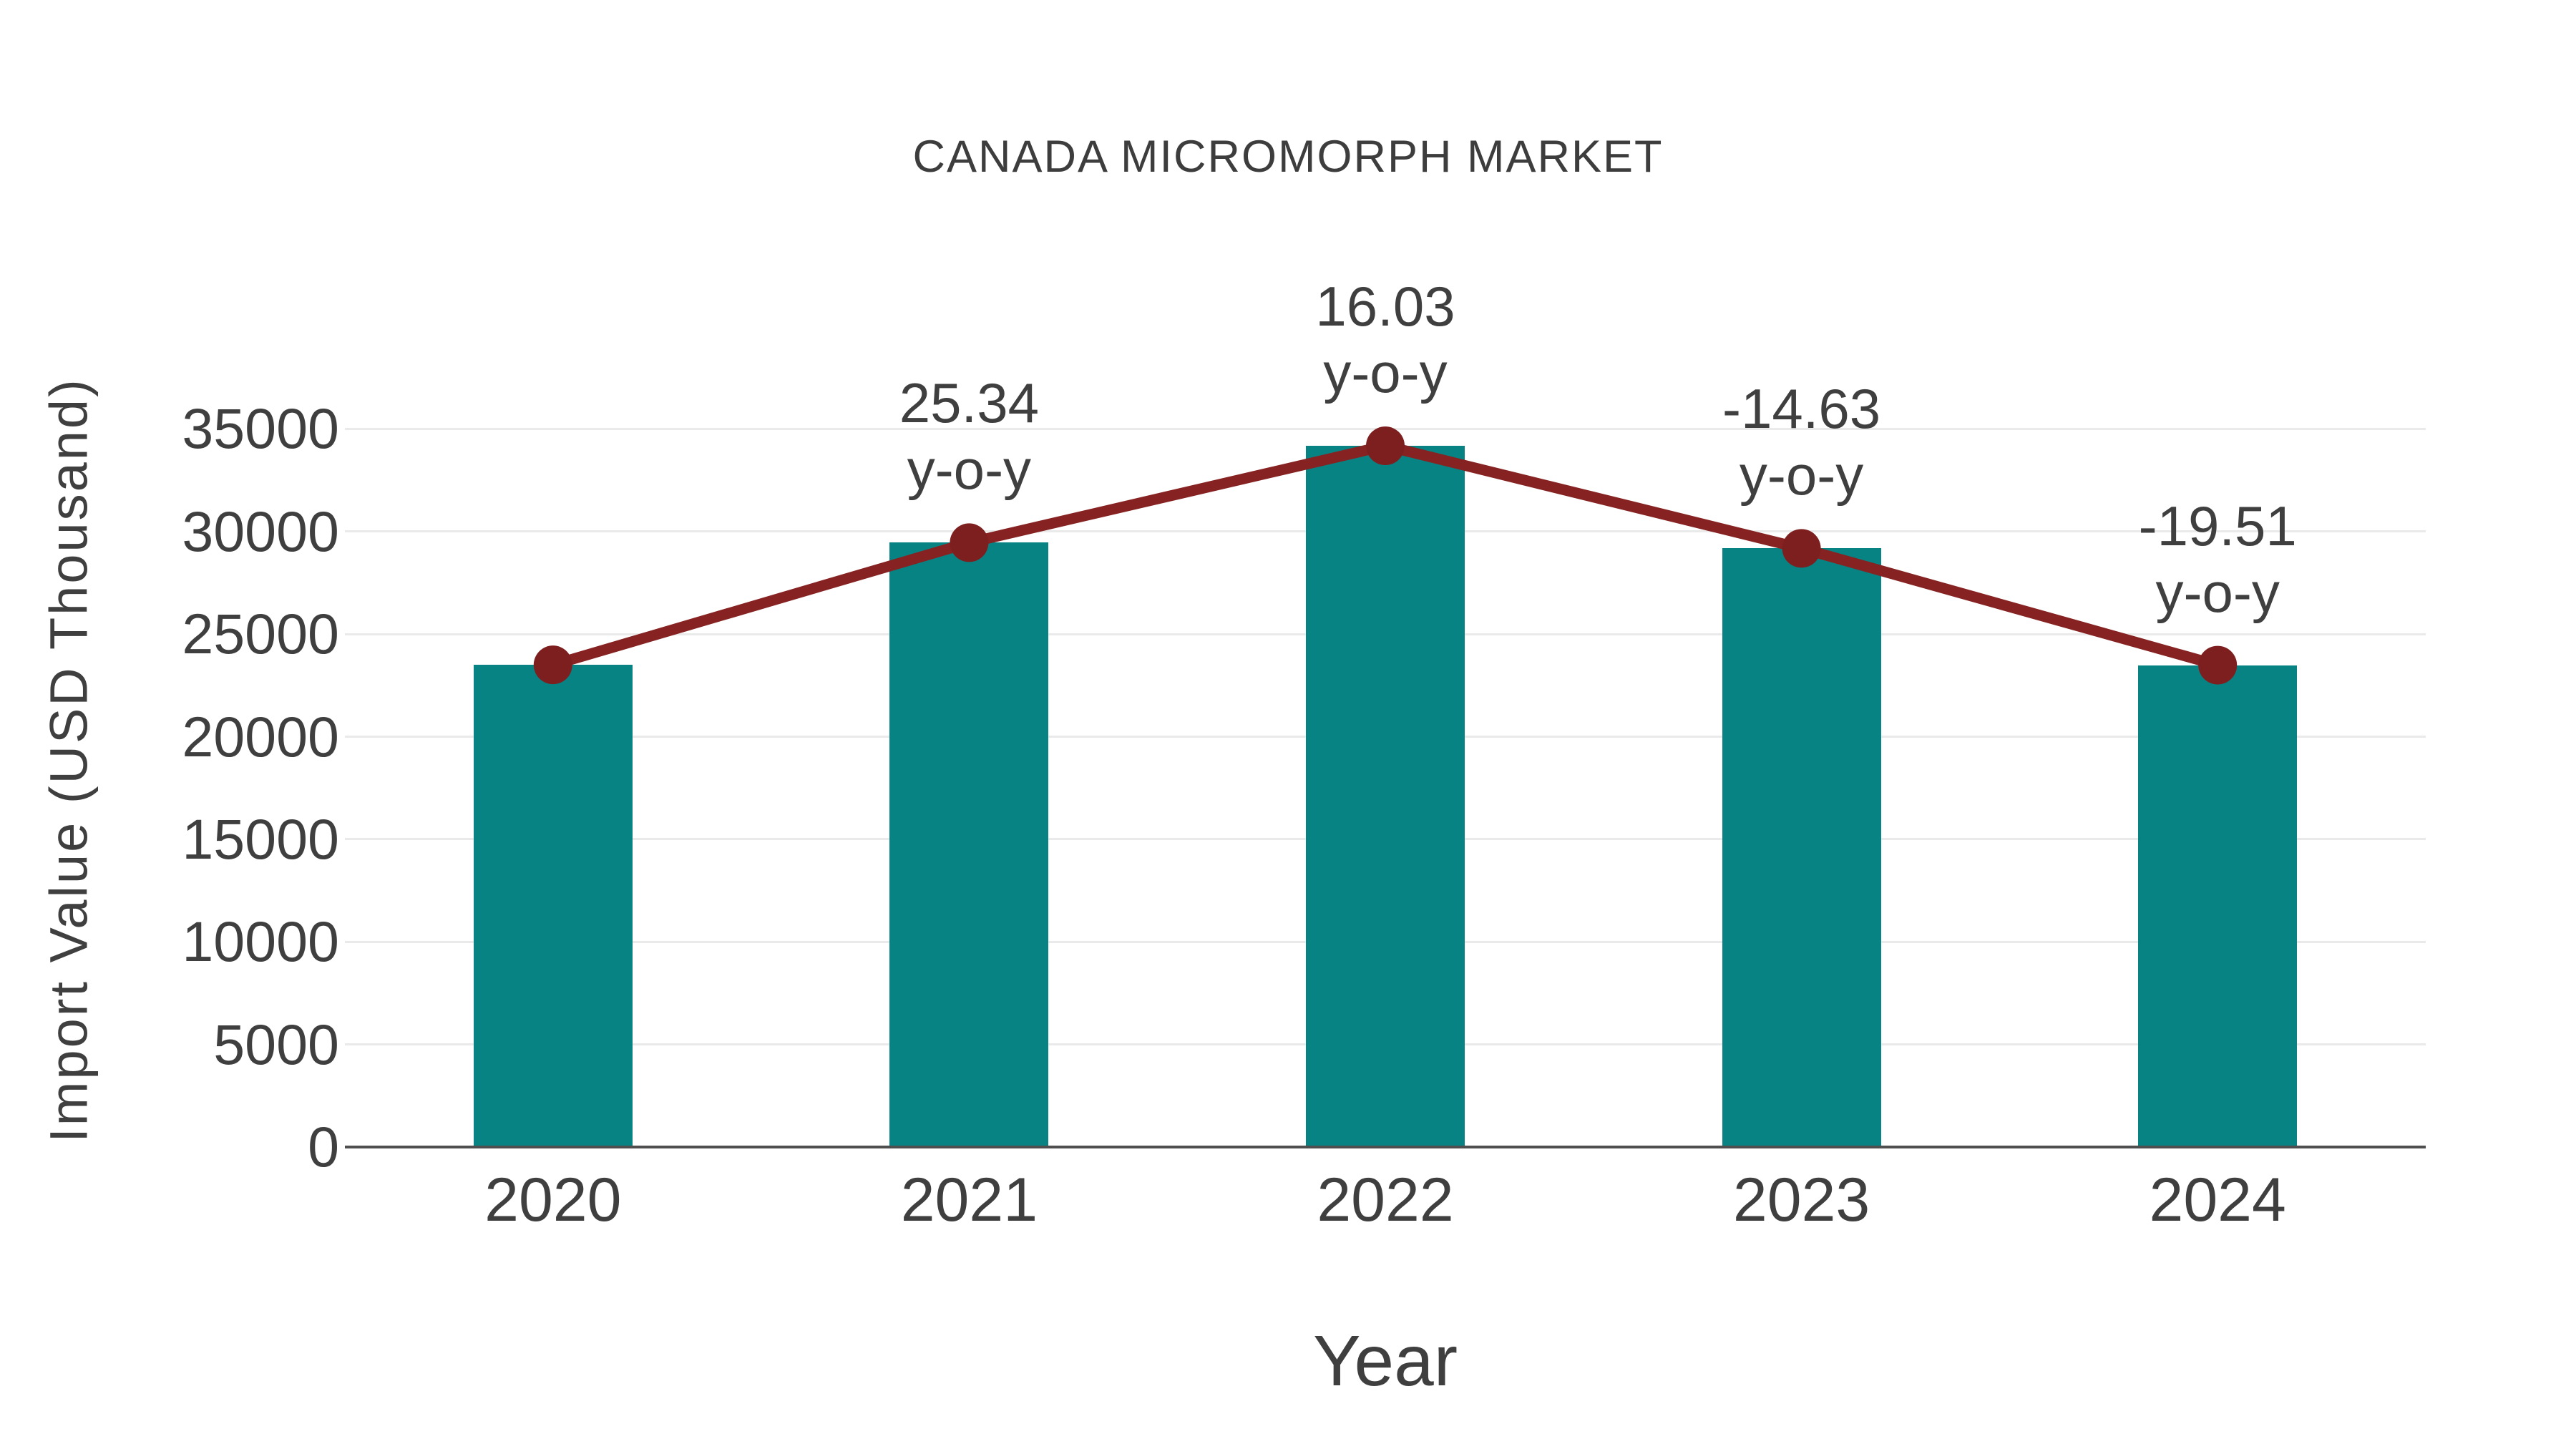 The image size is (2576, 1449). I want to click on yoy-annotation-2023: -14.63 y-o-y, so click(1801, 442).